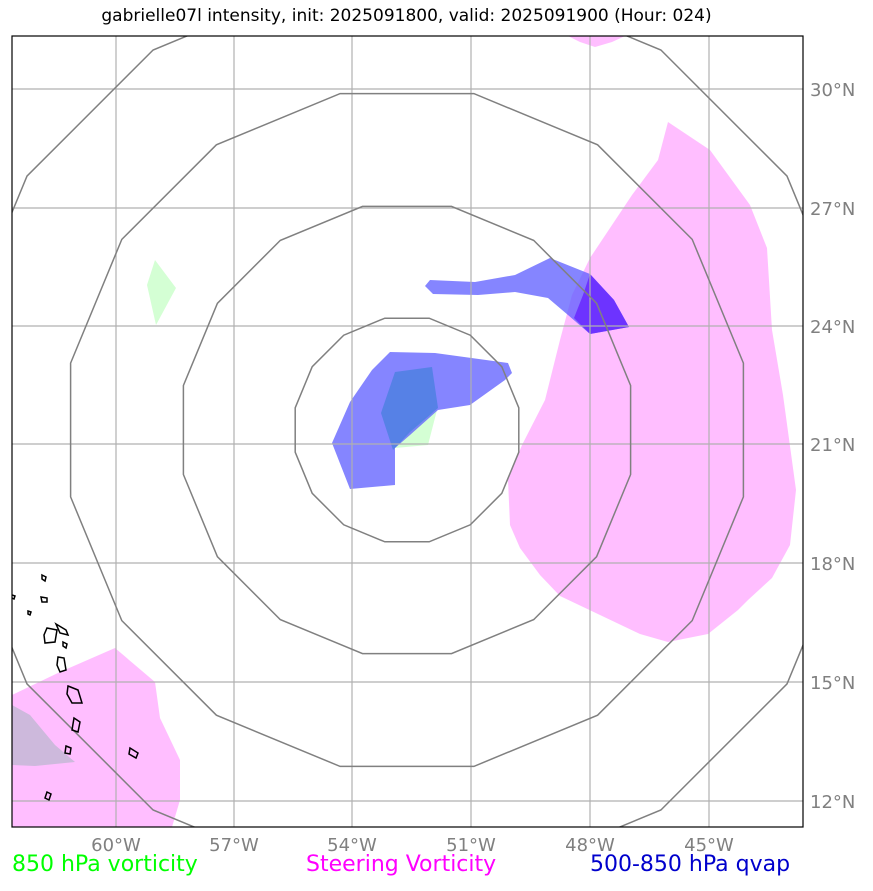 This screenshot has width=873, height=891. I want to click on lon-tick-label: 54°W, so click(352, 845).